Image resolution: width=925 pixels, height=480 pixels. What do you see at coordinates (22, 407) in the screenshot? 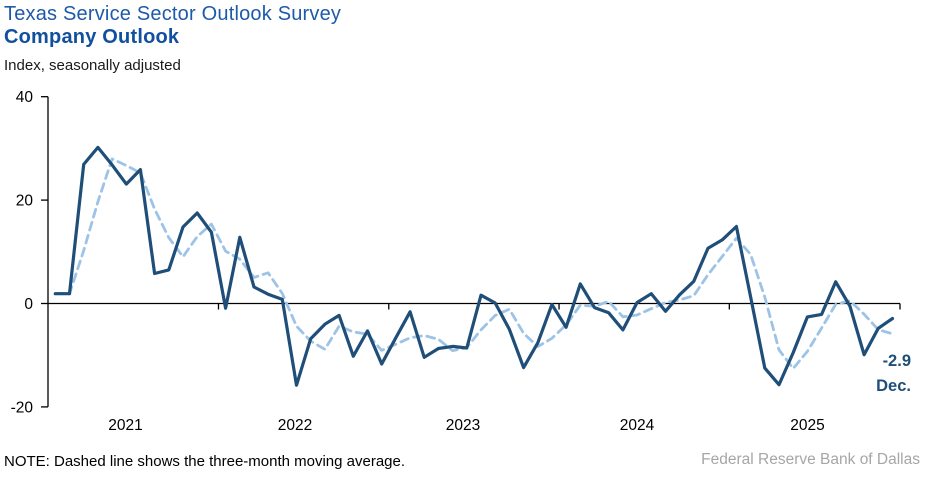
I see `y-axis-tick-label: -20` at bounding box center [22, 407].